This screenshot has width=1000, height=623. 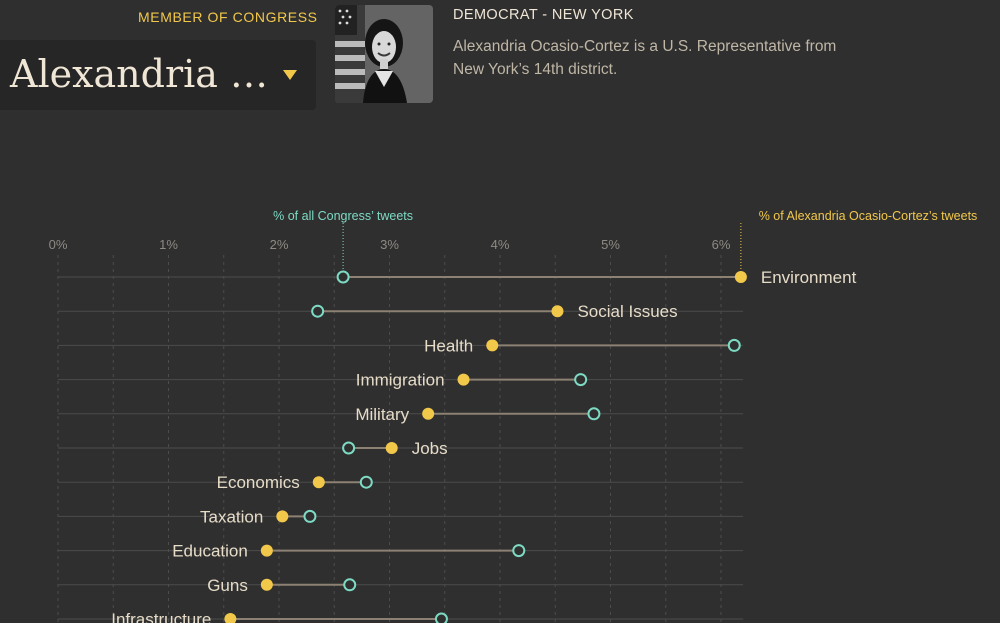 I want to click on category-label: Infrastructure, so click(x=161, y=616).